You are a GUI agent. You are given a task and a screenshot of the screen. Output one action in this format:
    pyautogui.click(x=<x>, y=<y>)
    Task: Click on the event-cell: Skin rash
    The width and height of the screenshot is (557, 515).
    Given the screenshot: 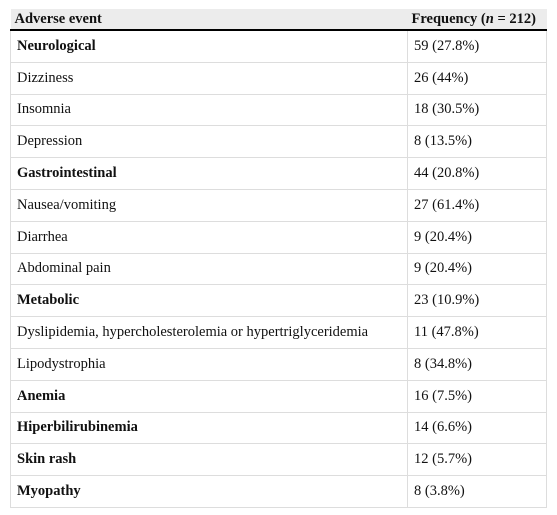 What is the action you would take?
    pyautogui.click(x=209, y=460)
    